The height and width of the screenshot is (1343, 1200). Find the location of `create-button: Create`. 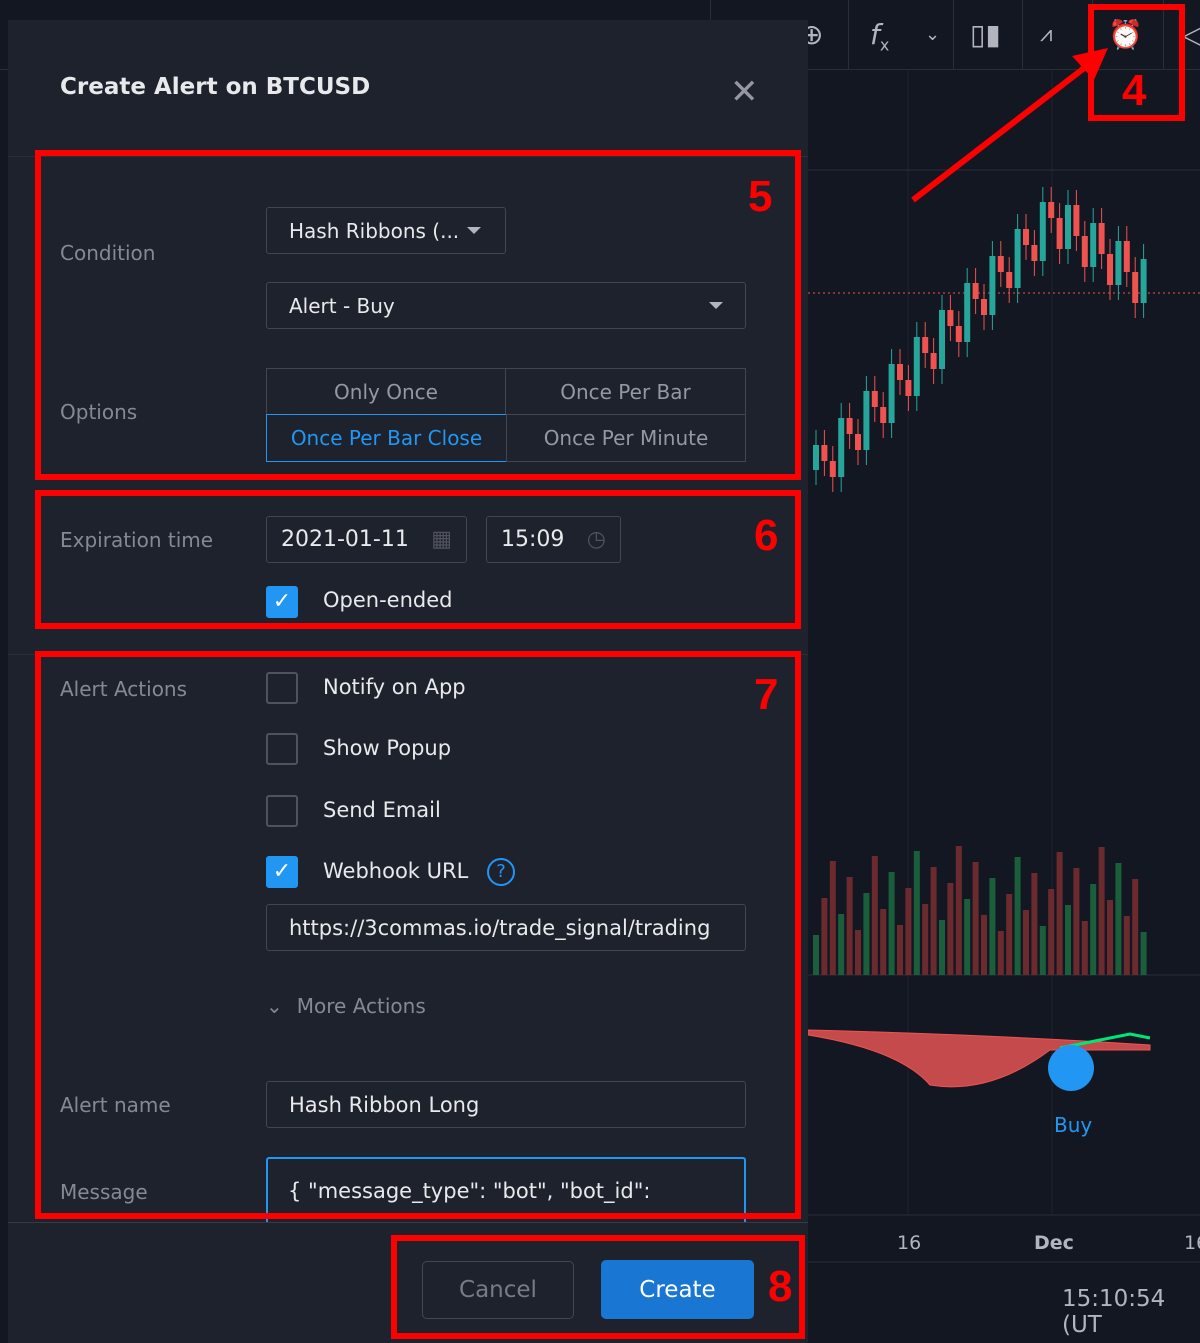

create-button: Create is located at coordinates (677, 1289).